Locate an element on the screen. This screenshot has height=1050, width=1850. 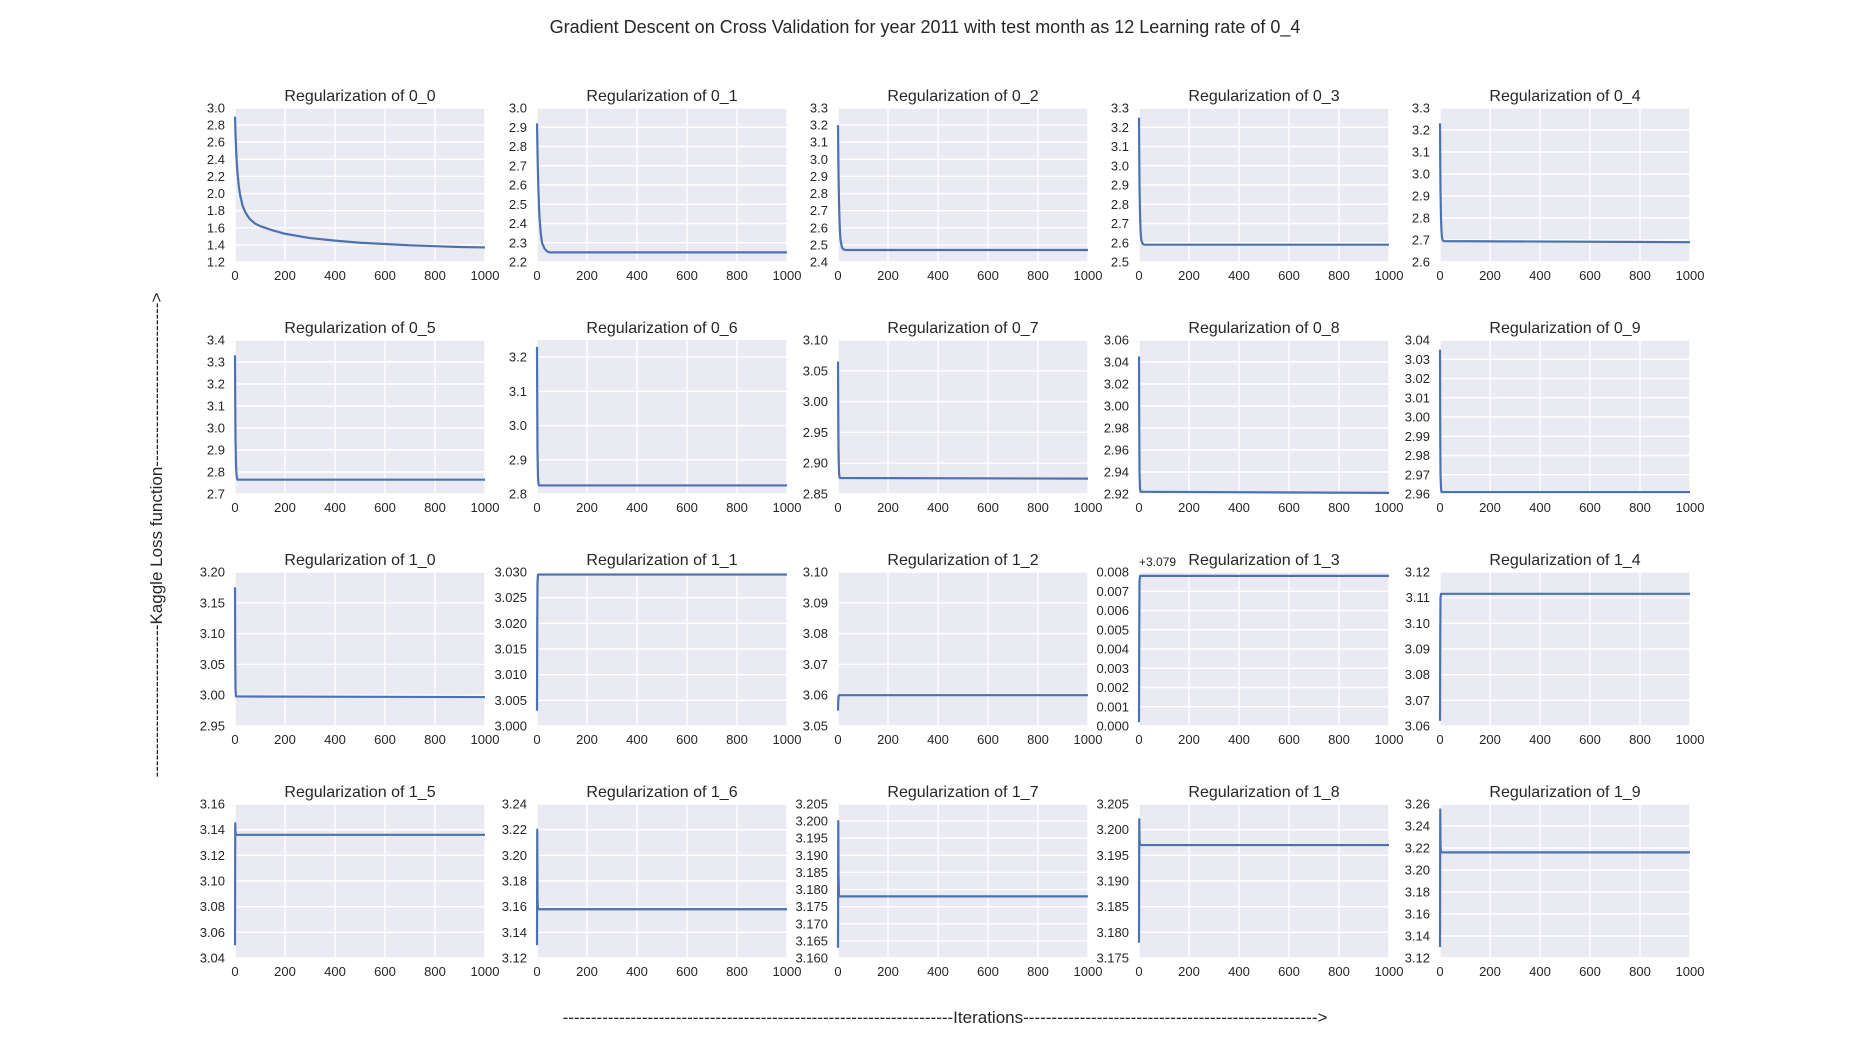
y-tick-label: 3.205 is located at coordinates (811, 804).